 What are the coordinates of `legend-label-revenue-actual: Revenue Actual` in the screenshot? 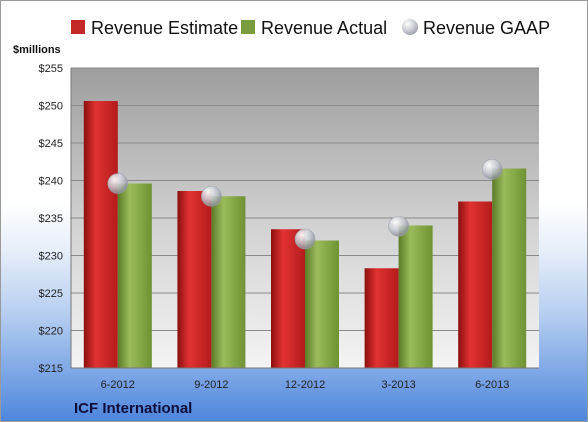 It's located at (324, 28).